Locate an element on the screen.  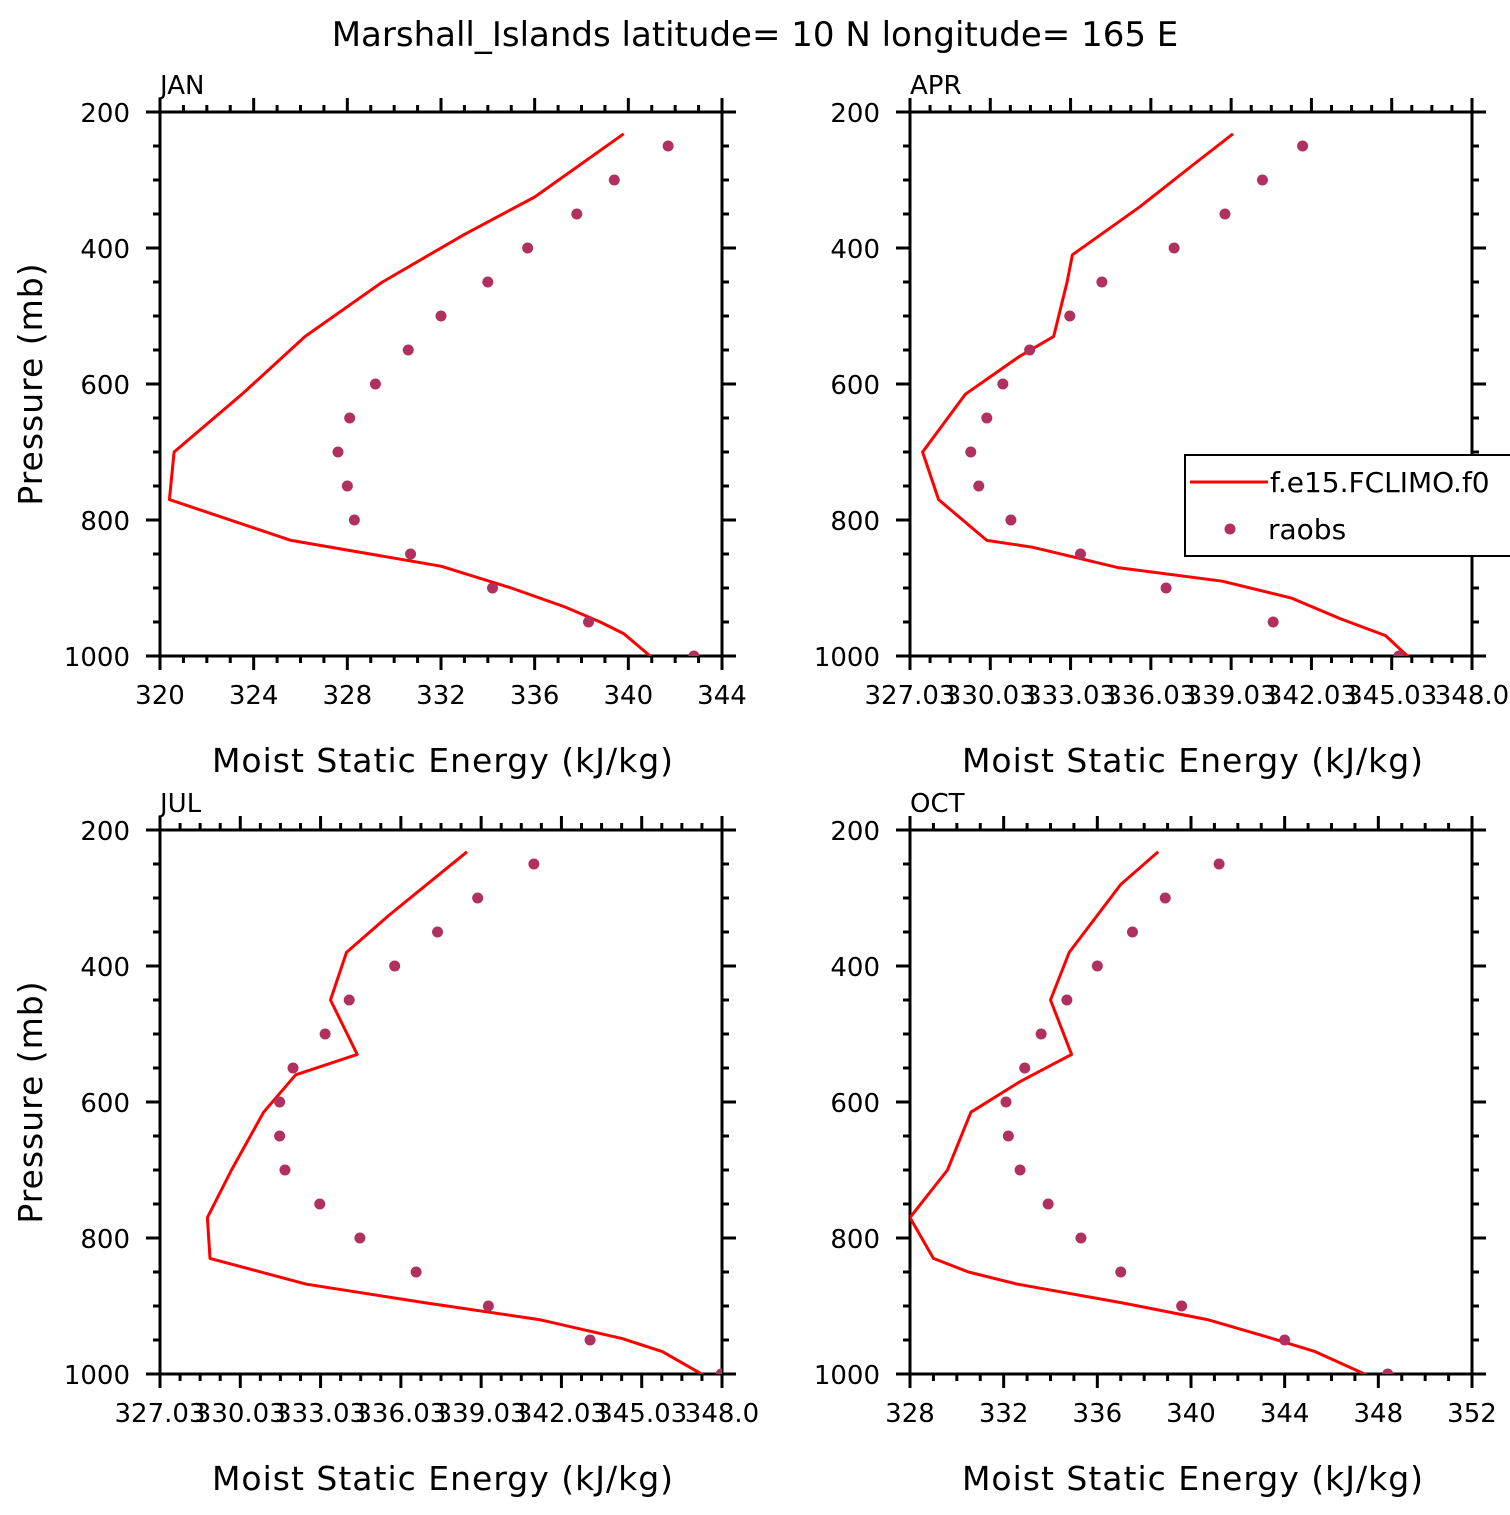
x-tick-label: 332 is located at coordinates (441, 696).